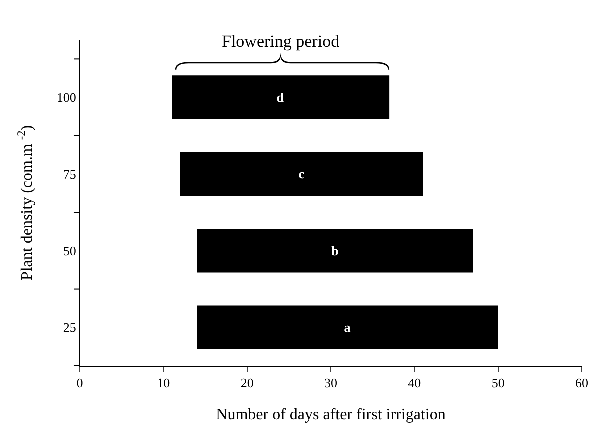  Describe the element at coordinates (163, 383) in the screenshot. I see `x-tick-label: 10` at that location.